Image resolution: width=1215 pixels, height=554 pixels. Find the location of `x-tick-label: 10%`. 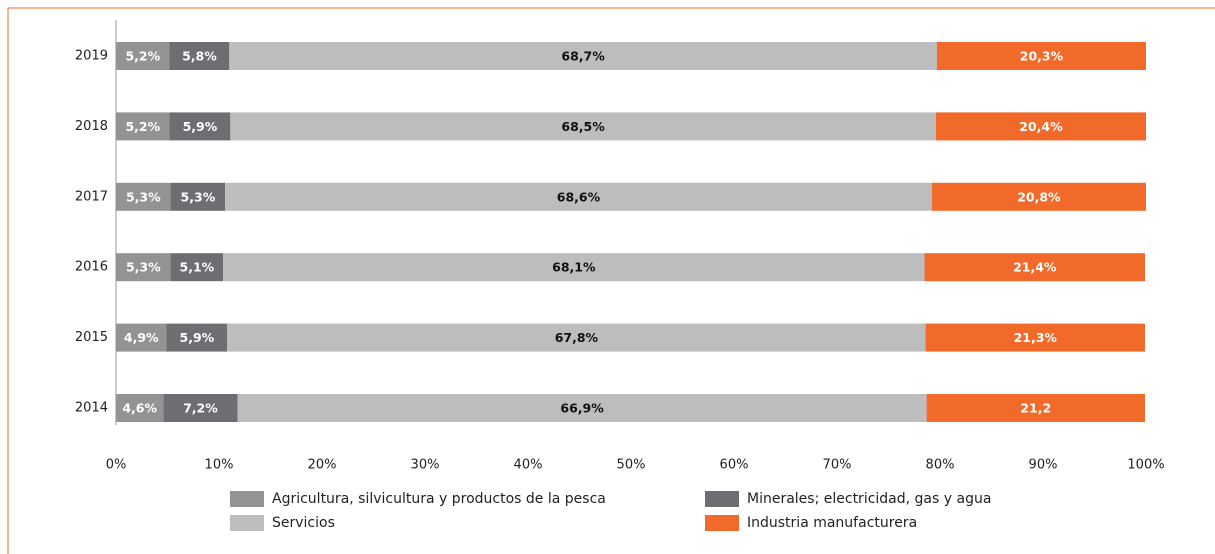

x-tick-label: 10% is located at coordinates (219, 465).